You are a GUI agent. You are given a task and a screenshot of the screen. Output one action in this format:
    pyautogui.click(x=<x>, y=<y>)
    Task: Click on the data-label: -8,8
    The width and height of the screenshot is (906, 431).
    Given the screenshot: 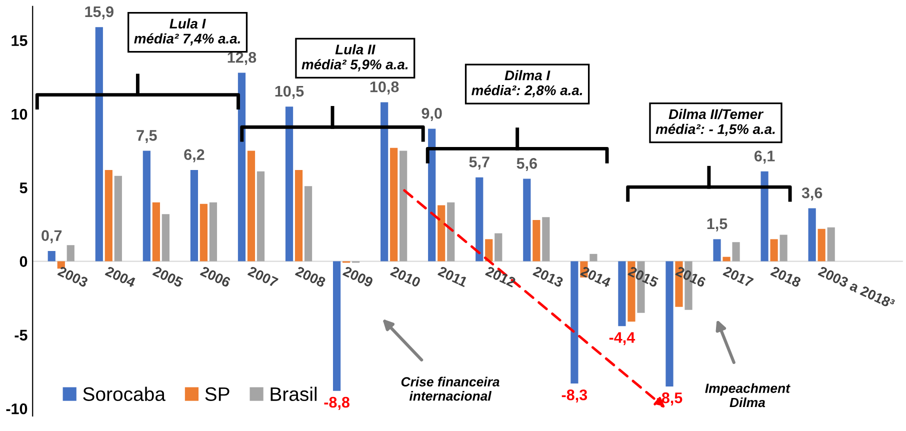 What is the action you would take?
    pyautogui.click(x=337, y=403)
    